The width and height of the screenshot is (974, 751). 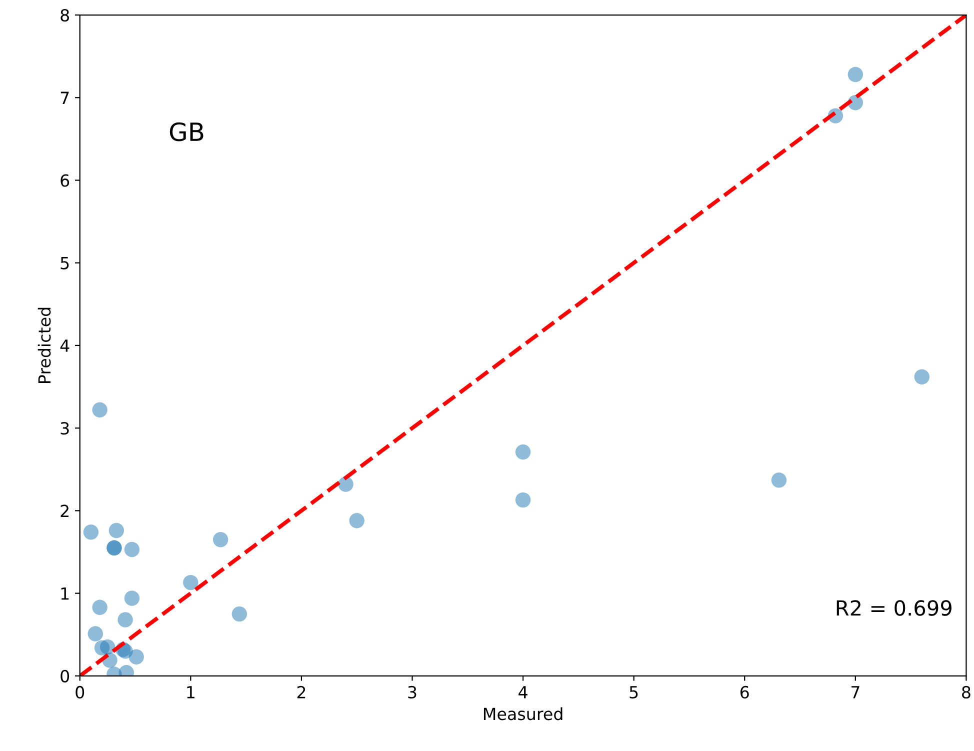 What do you see at coordinates (65, 346) in the screenshot?
I see `y-tick-label: 4` at bounding box center [65, 346].